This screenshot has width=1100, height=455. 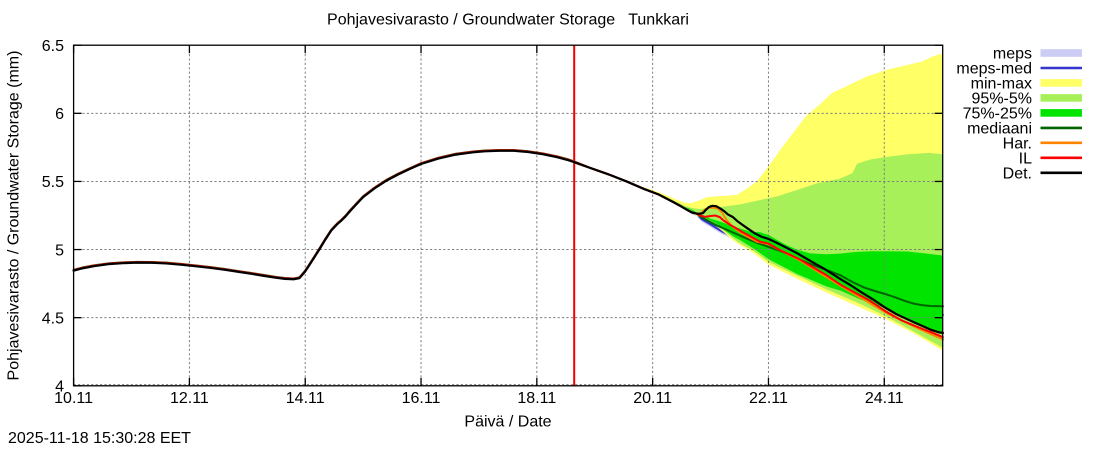 I want to click on svg-text: 22.11, so click(x=768, y=398).